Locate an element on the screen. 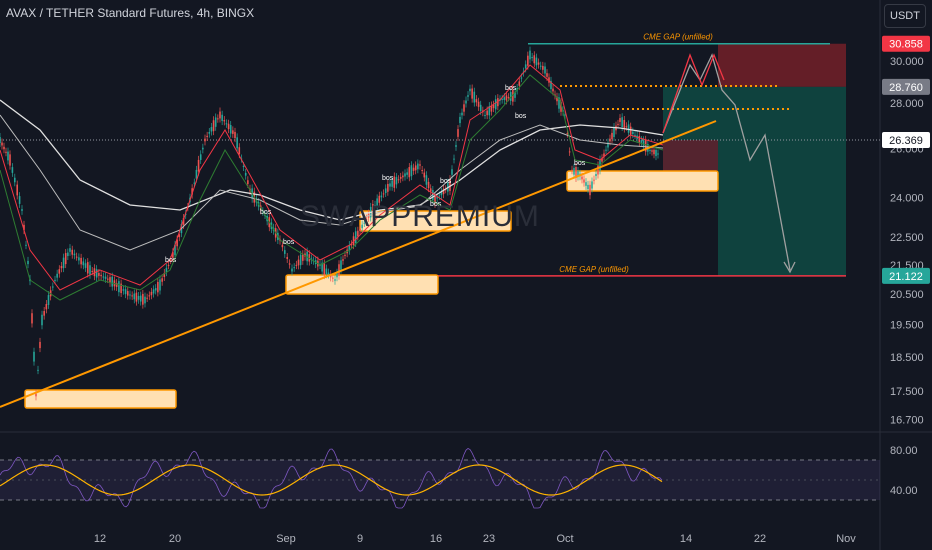  y-tick-label: 22.500 is located at coordinates (907, 238).